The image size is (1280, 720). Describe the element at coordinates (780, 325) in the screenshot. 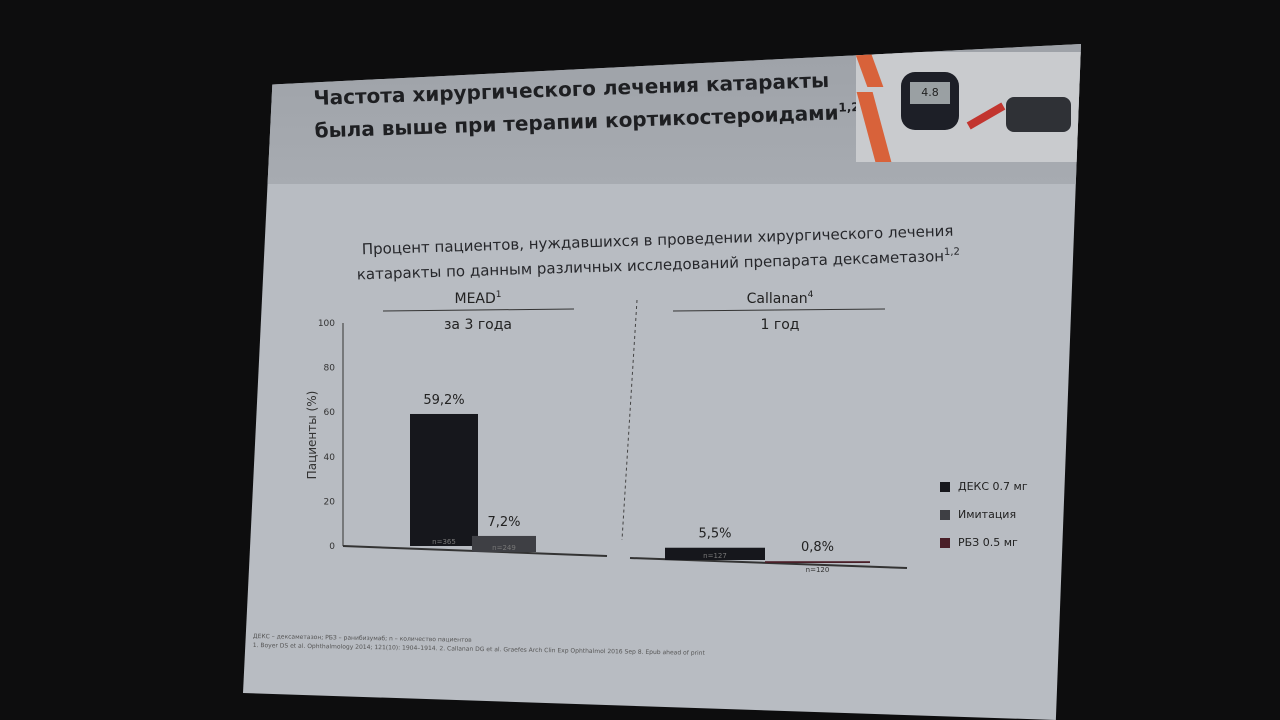

I see `group-period: 1 год` at that location.